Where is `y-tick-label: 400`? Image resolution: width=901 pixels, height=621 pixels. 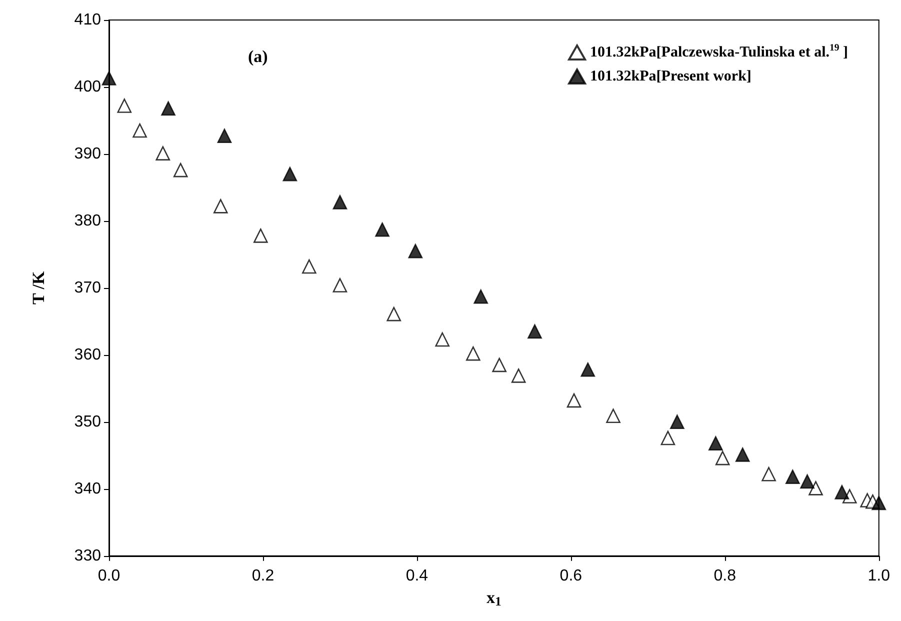 y-tick-label: 400 is located at coordinates (88, 87).